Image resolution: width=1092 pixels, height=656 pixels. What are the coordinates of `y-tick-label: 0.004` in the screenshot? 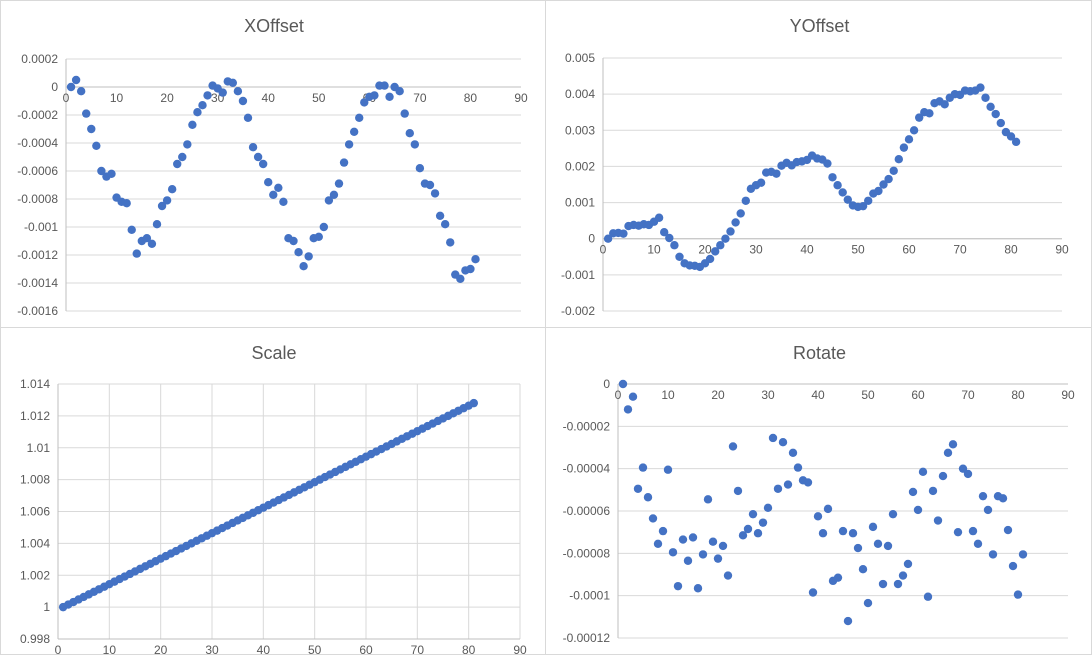 It's located at (580, 94).